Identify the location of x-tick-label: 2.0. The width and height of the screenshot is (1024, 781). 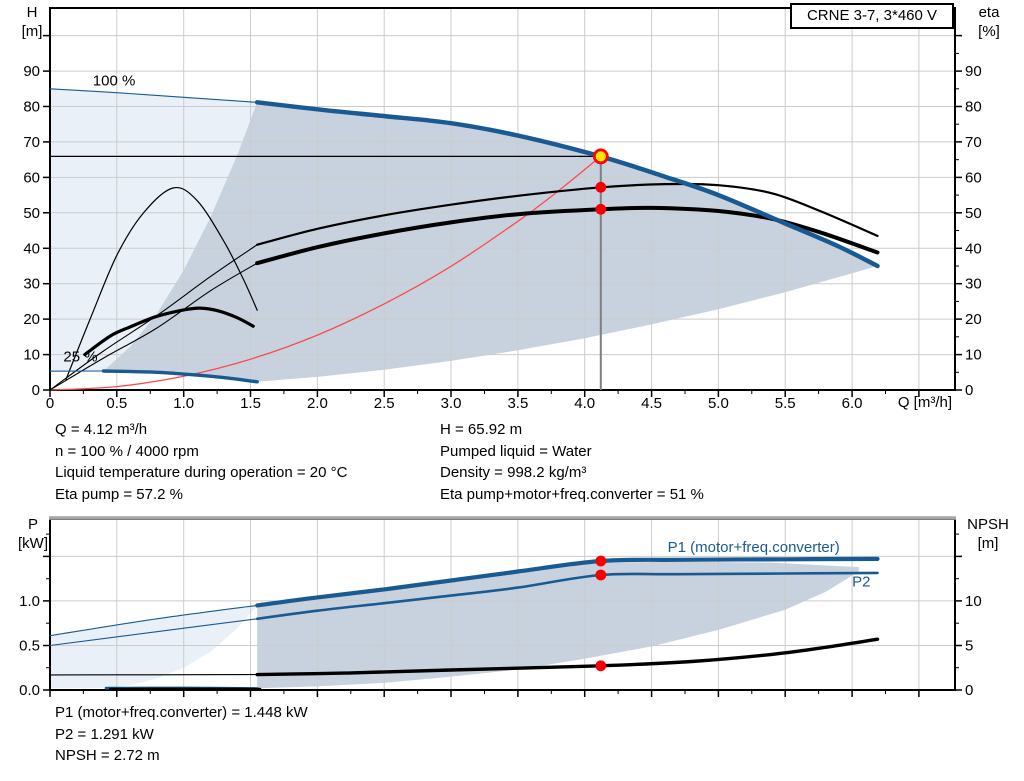
(317, 403).